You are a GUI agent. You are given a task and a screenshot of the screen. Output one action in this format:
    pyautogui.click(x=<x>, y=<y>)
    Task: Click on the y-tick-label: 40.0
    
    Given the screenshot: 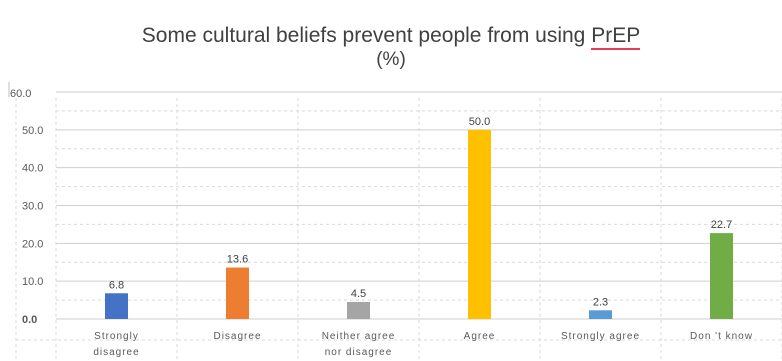 What is the action you would take?
    pyautogui.click(x=32, y=169)
    